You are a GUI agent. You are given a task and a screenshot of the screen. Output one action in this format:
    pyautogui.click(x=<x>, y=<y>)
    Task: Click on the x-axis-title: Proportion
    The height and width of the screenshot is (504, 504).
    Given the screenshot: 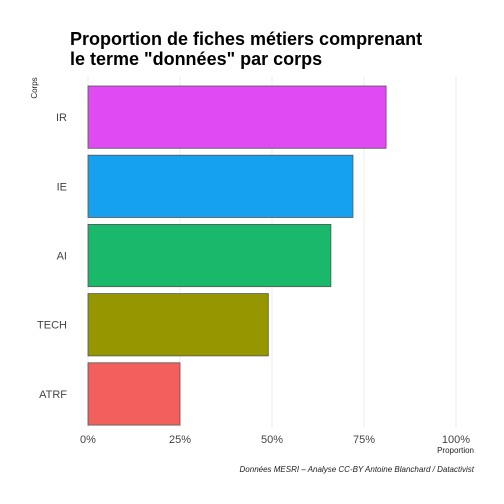 What is the action you would take?
    pyautogui.click(x=455, y=450)
    